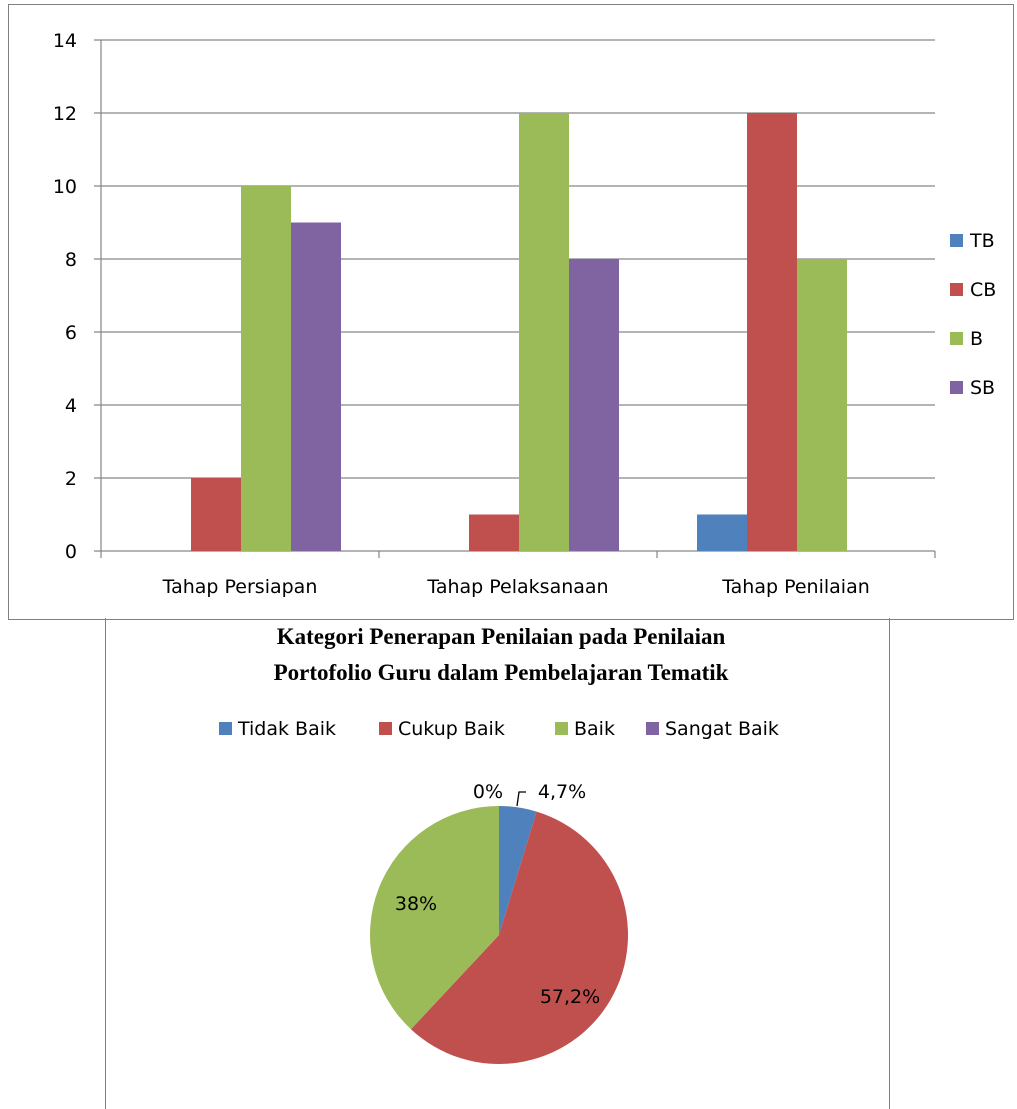  Describe the element at coordinates (385, 728) in the screenshot. I see `legend-swatch-cukup-baik` at that location.